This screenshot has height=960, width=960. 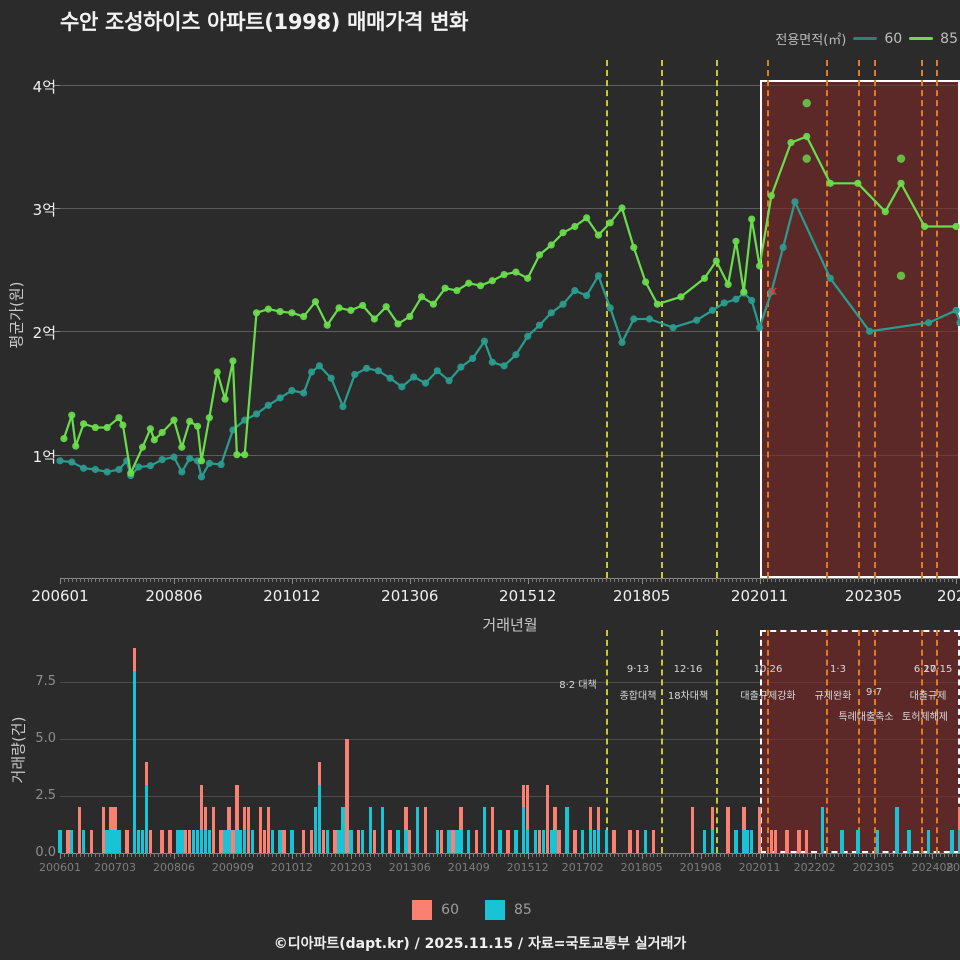 I want to click on legend-label-60: 60, so click(x=893, y=38).